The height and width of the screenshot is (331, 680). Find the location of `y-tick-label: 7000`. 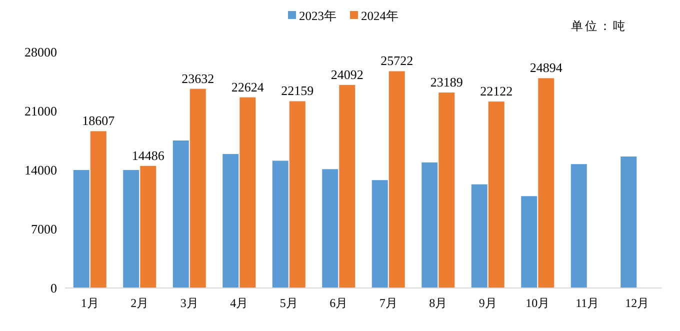

y-tick-label: 7000 is located at coordinates (44, 229).